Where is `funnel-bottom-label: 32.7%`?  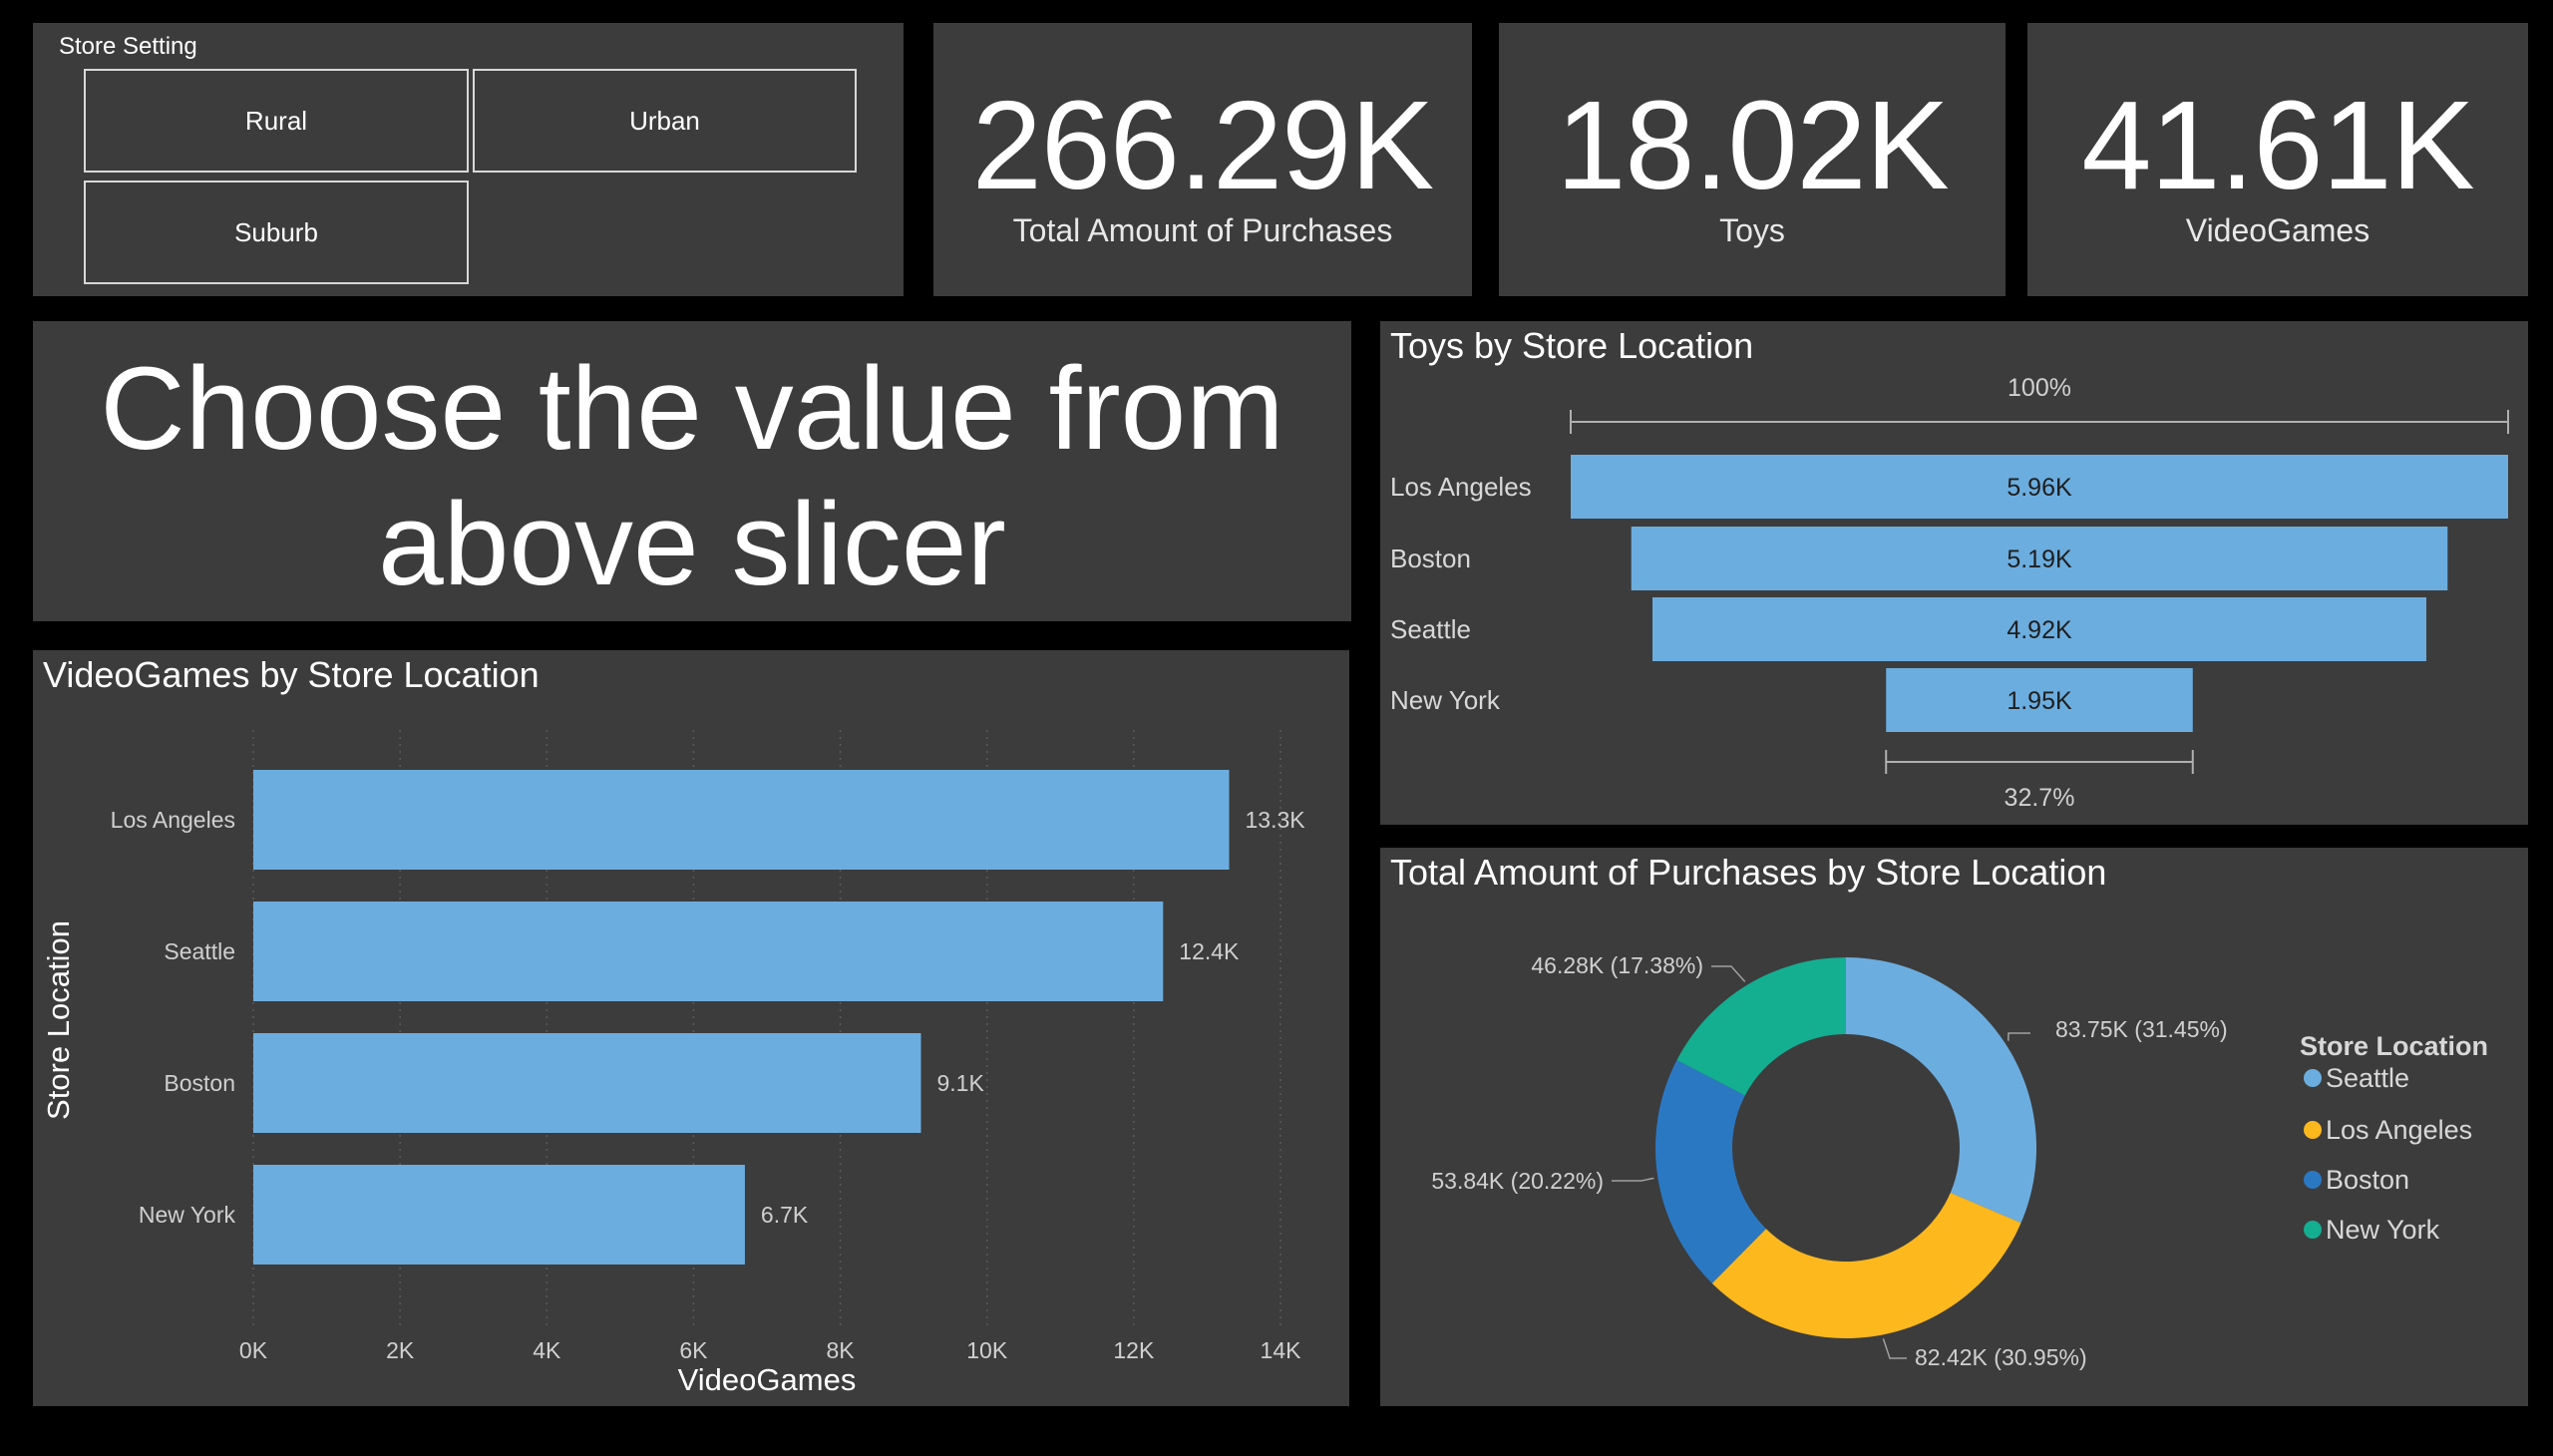 funnel-bottom-label: 32.7% is located at coordinates (2040, 798).